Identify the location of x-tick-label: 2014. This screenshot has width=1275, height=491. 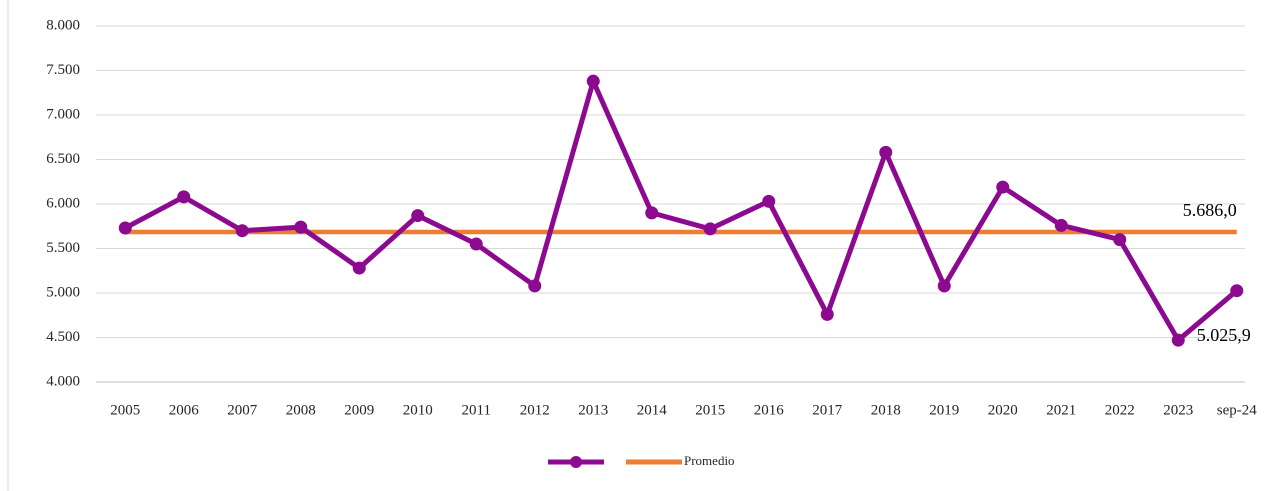
(652, 410).